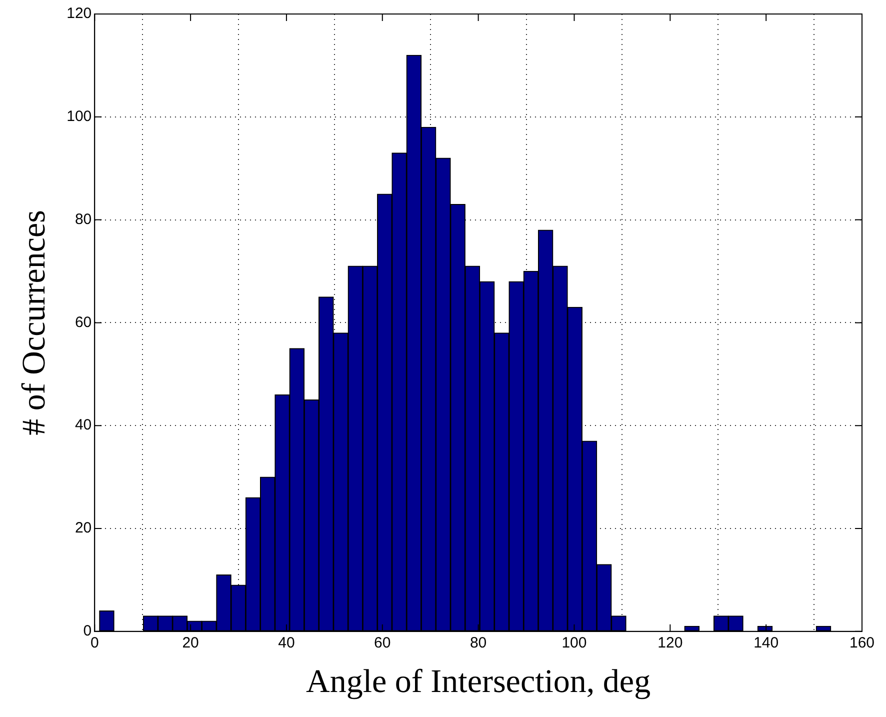 This screenshot has height=717, width=886. What do you see at coordinates (574, 643) in the screenshot?
I see `x-tick-label: 100` at bounding box center [574, 643].